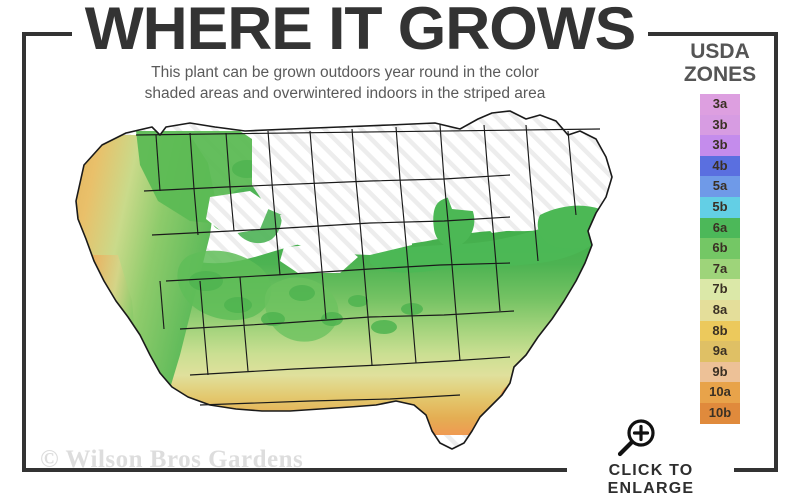 The image size is (800, 500). What do you see at coordinates (720, 125) in the screenshot?
I see `zone-swatch-3b-1: 3b` at bounding box center [720, 125].